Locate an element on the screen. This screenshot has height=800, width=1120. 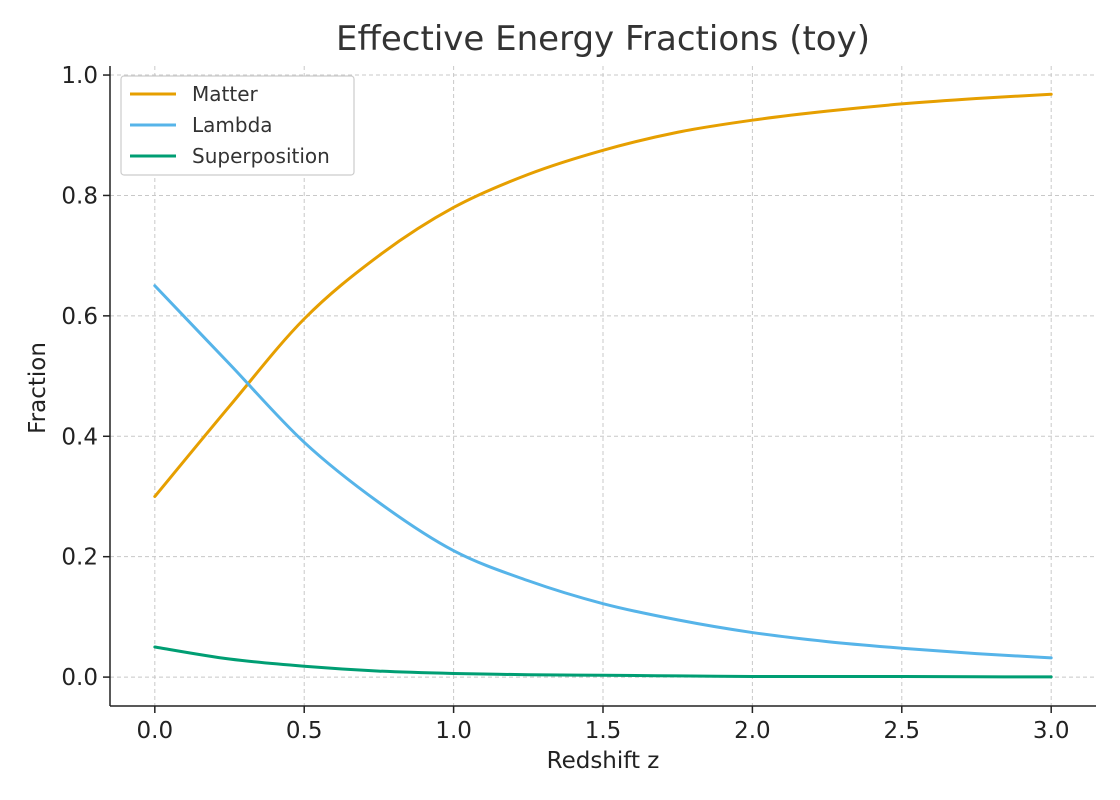
y-axis-label: Fraction is located at coordinates (38, 388).